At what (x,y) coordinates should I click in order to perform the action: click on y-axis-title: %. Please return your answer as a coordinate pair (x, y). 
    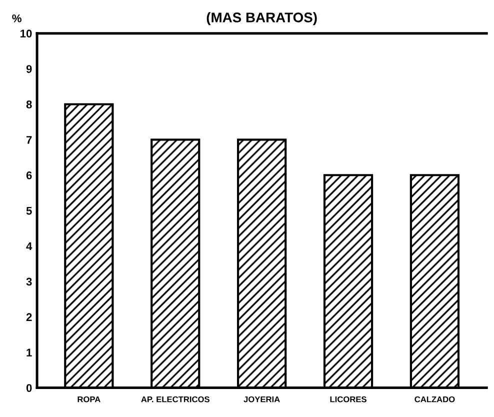
    Looking at the image, I should click on (17, 18).